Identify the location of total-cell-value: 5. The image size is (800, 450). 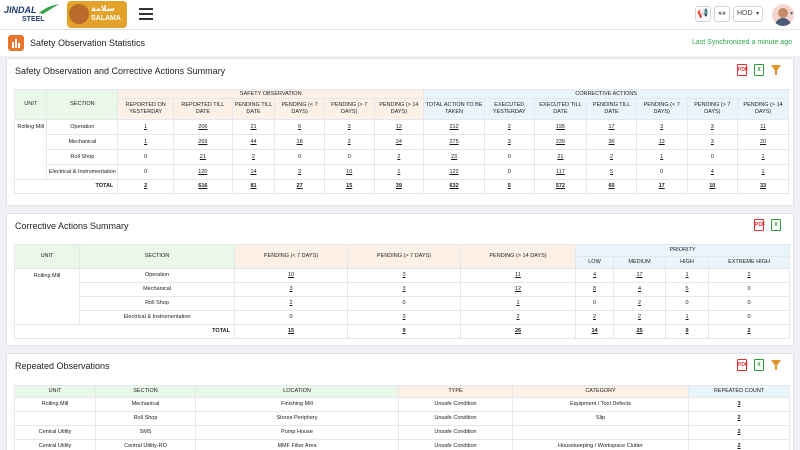
(509, 186).